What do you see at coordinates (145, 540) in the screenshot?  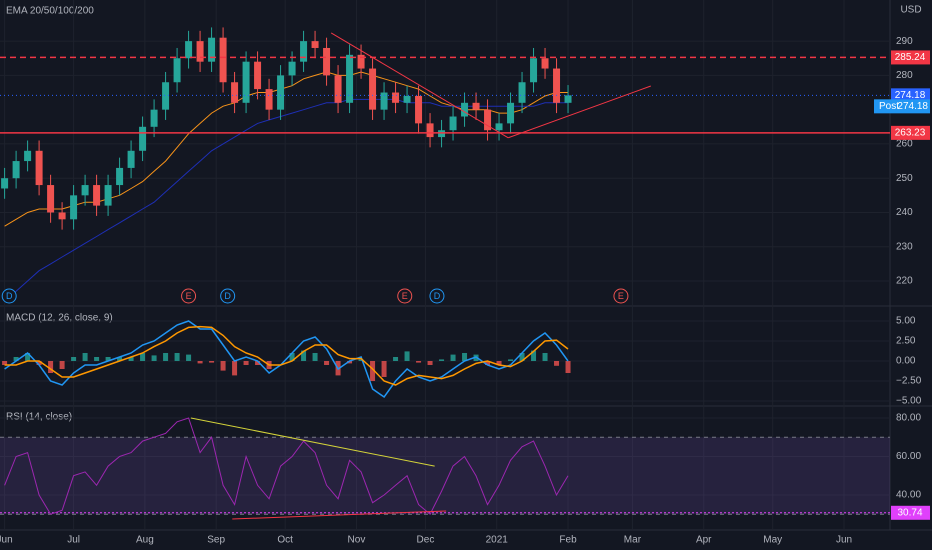 I see `x-tick-label: Aug` at bounding box center [145, 540].